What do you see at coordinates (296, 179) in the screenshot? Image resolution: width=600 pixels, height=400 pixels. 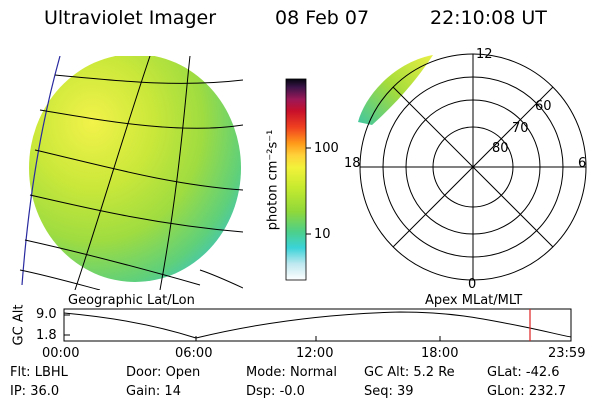 I see `colorbar` at bounding box center [296, 179].